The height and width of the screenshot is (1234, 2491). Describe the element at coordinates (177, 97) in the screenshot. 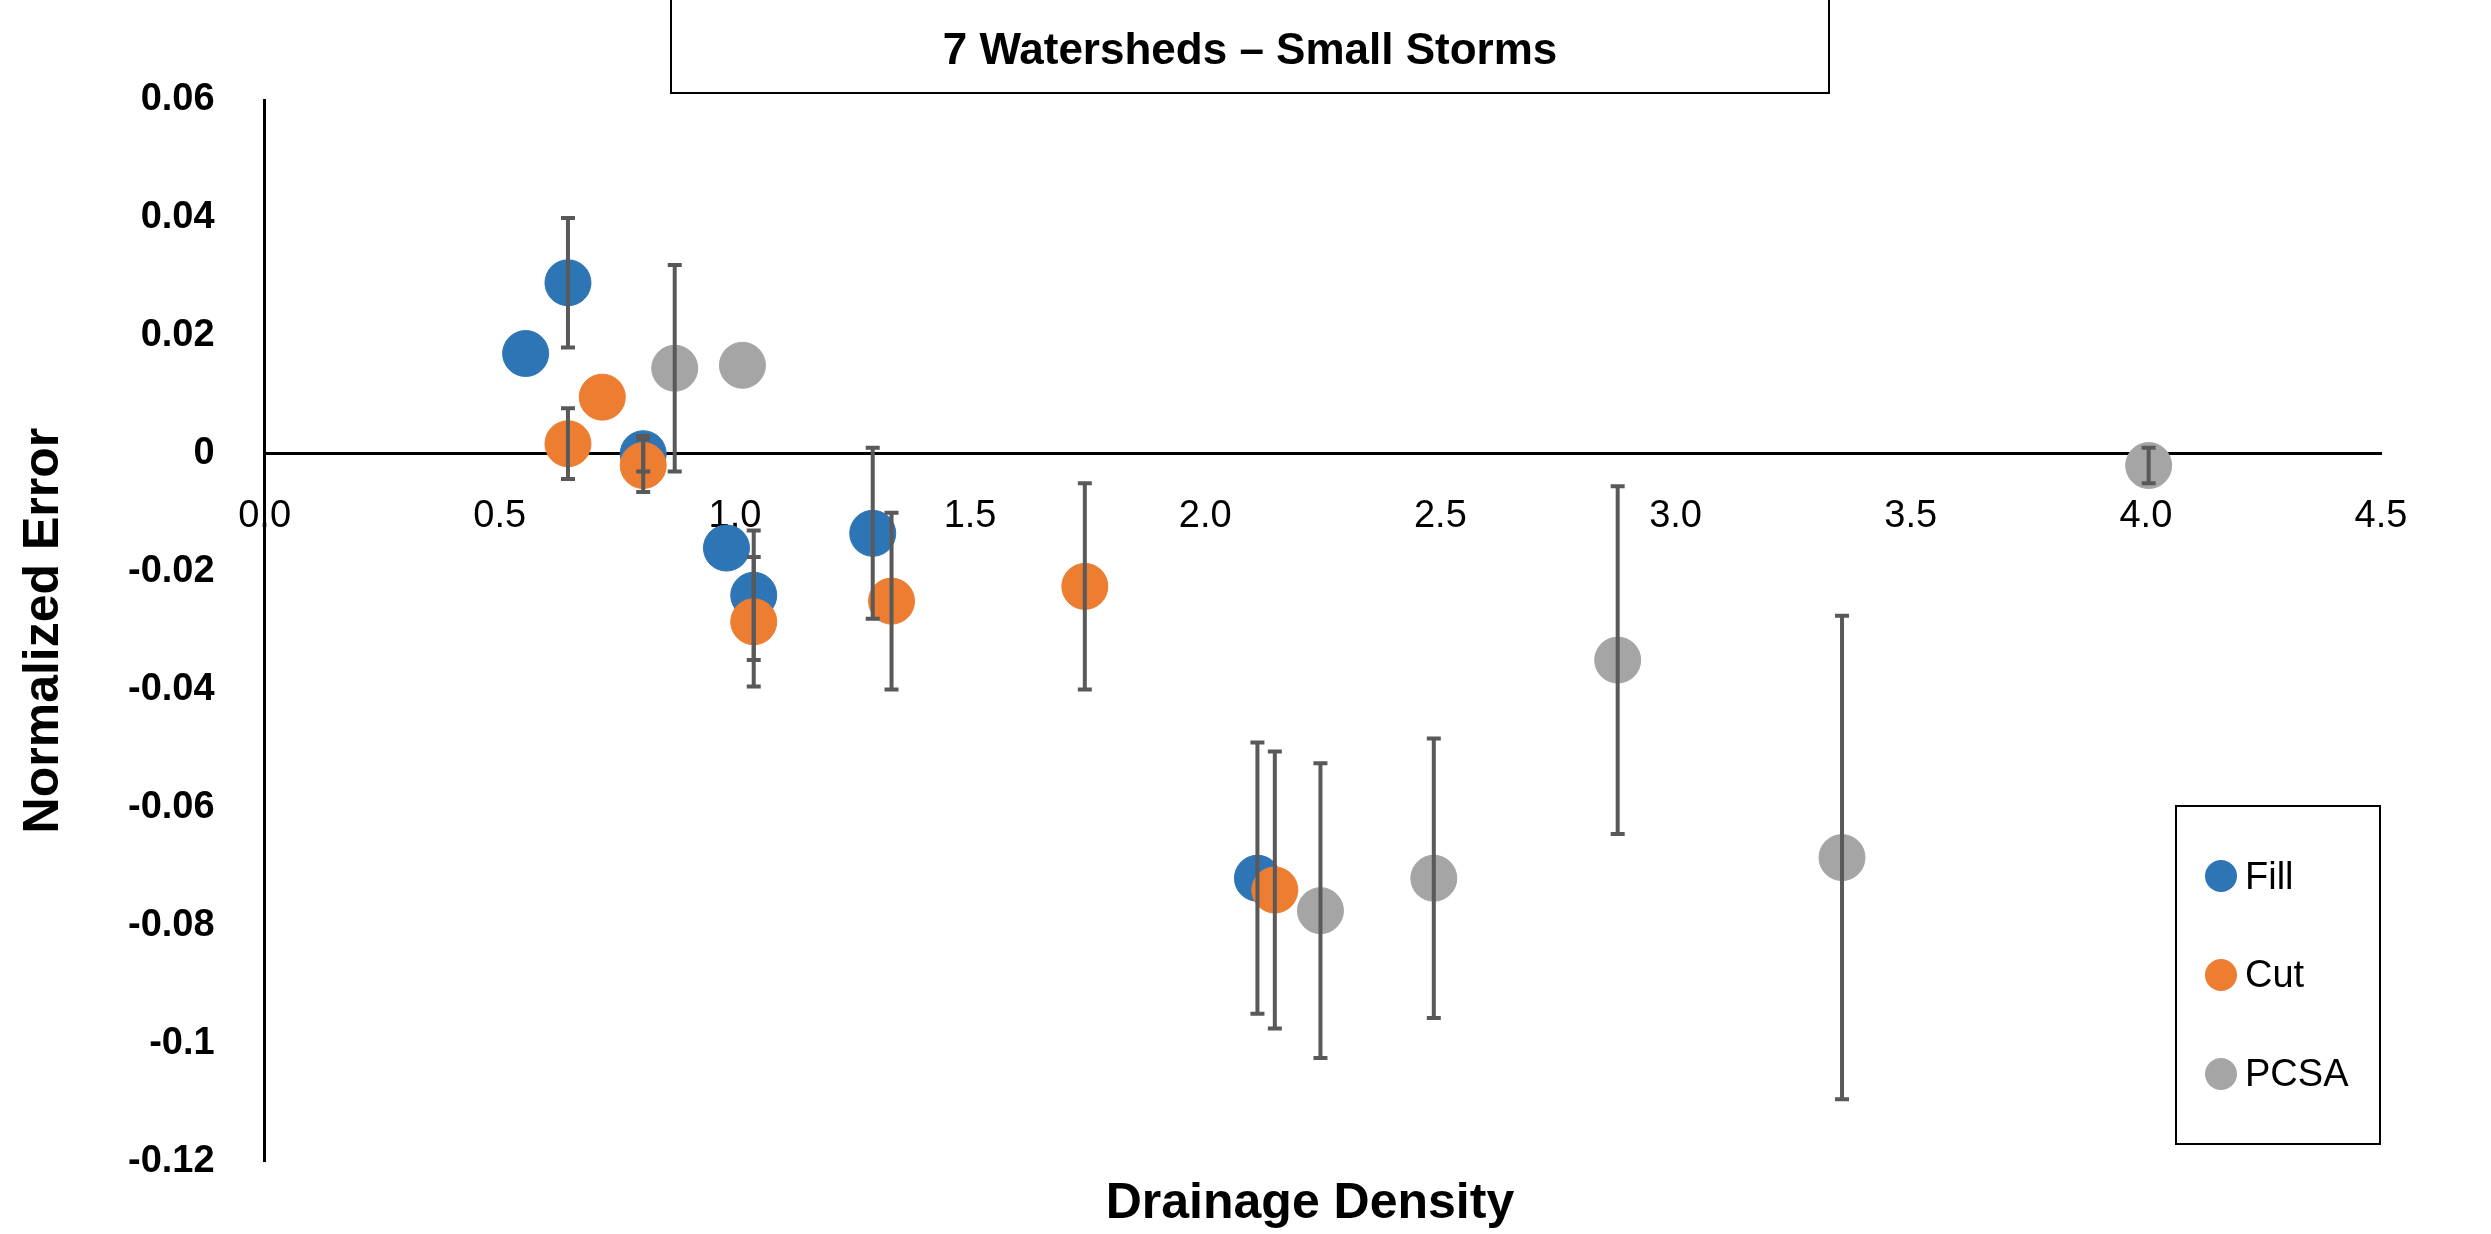

I see `y-tick-label: 0.06` at that location.